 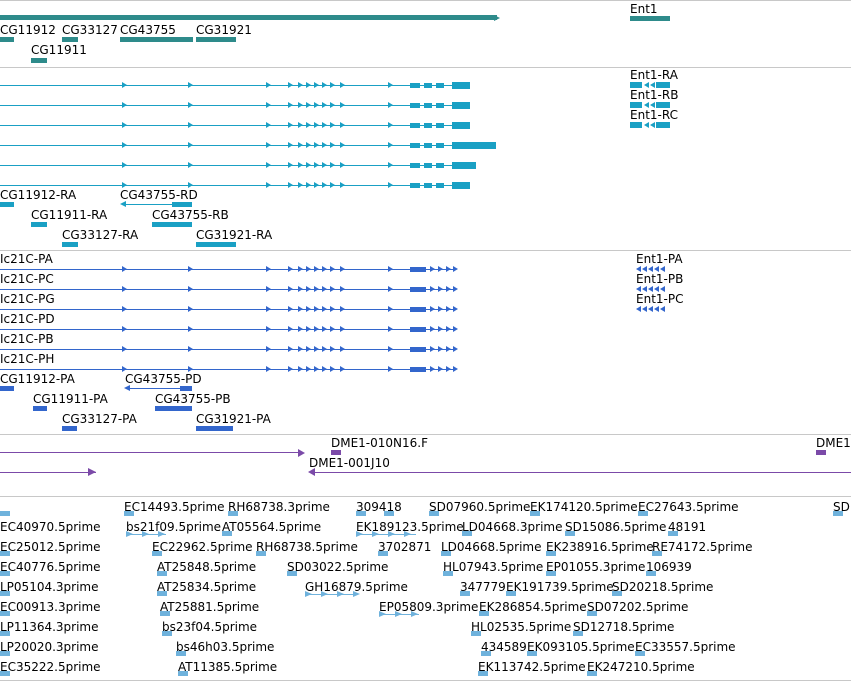 I want to click on gene-bar-ent1, so click(x=650, y=18).